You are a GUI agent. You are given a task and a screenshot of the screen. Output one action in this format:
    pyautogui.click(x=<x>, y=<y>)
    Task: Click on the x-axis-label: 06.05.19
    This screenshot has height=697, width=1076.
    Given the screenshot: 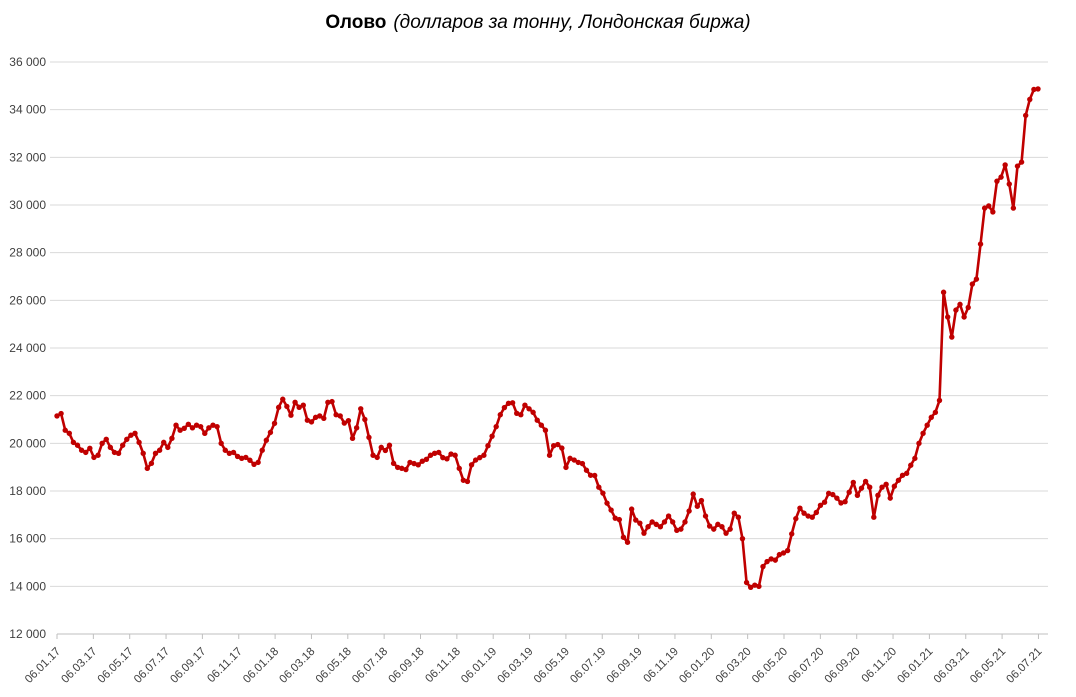 What is the action you would take?
    pyautogui.click(x=552, y=666)
    